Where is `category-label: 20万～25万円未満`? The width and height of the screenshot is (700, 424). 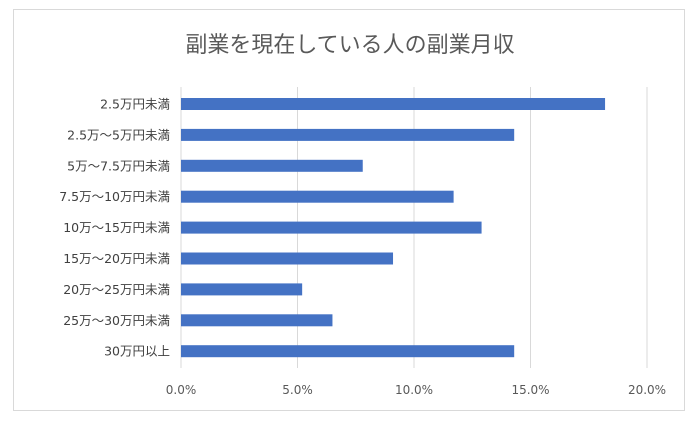 category-label: 20万～25万円未満 is located at coordinates (116, 289).